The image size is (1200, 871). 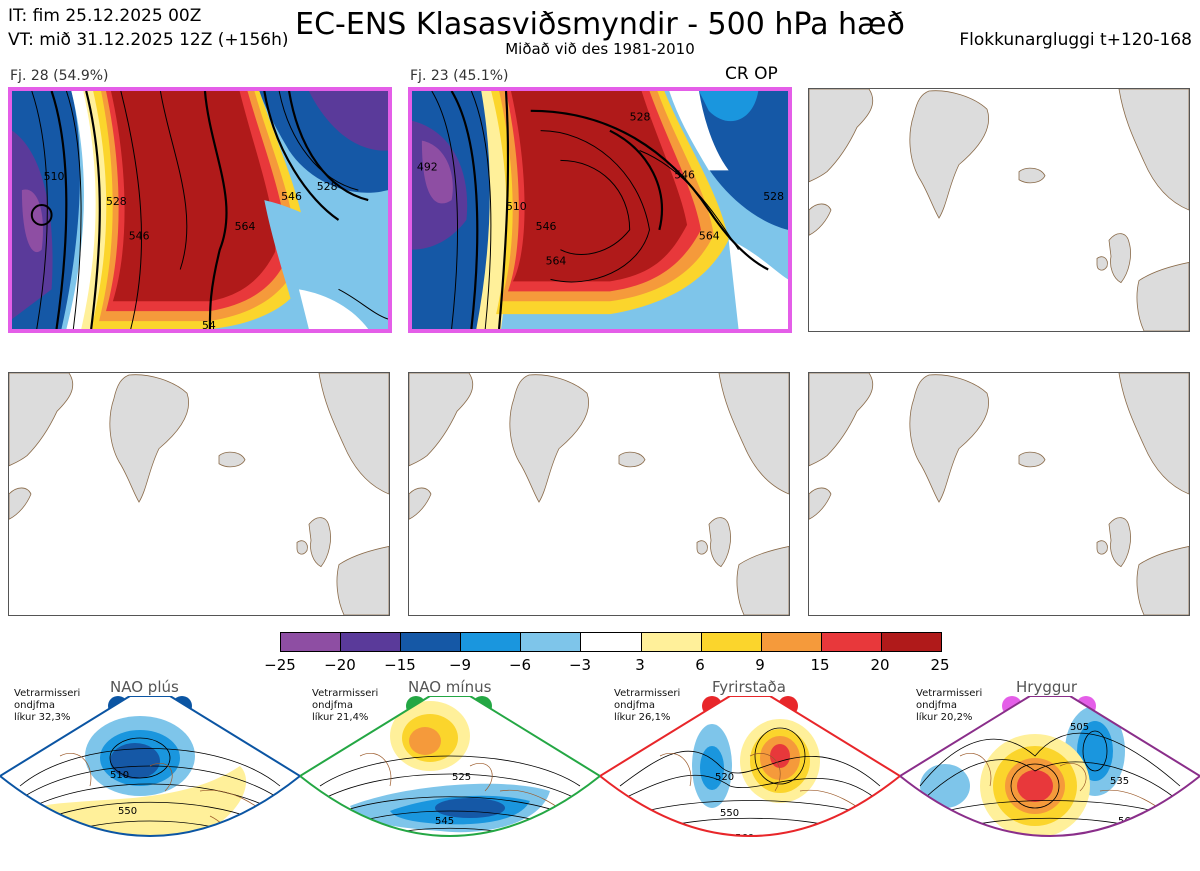 What do you see at coordinates (1050, 766) in the screenshot?
I see `regime-map: 505 535 560` at bounding box center [1050, 766].